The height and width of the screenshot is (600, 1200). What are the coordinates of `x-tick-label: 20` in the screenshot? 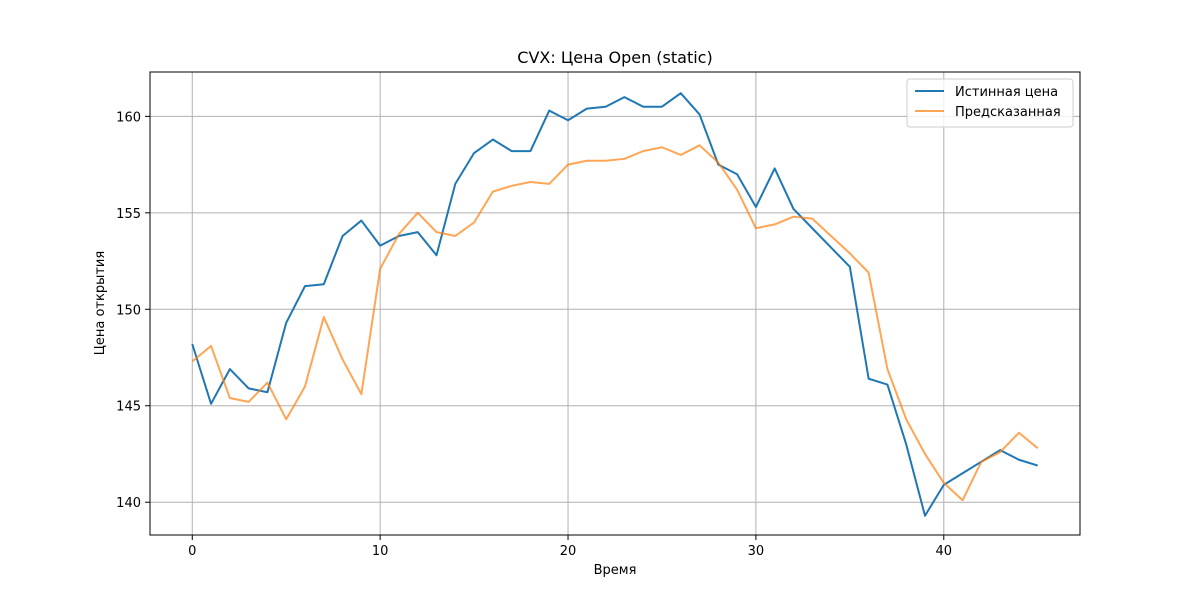 It's located at (568, 551).